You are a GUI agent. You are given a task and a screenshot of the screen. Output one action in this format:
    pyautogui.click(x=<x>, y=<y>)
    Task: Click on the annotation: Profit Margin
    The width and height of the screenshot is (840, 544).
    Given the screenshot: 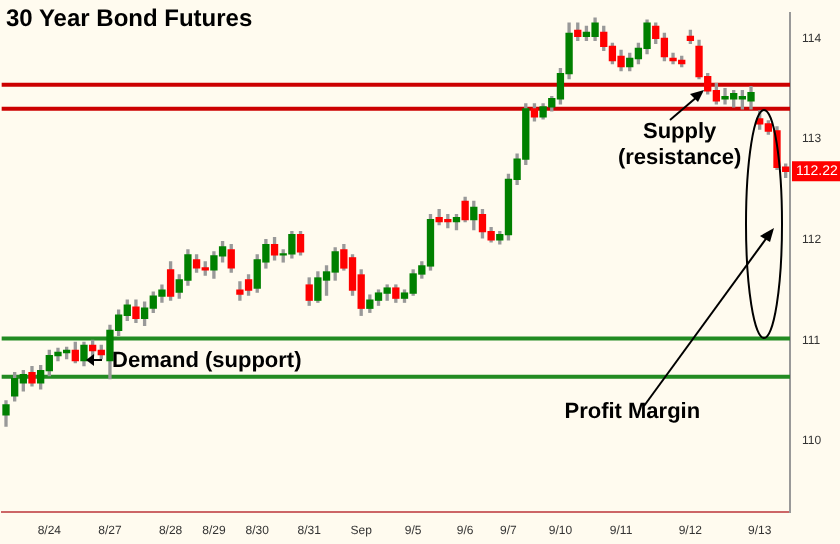 What is the action you would take?
    pyautogui.click(x=632, y=411)
    